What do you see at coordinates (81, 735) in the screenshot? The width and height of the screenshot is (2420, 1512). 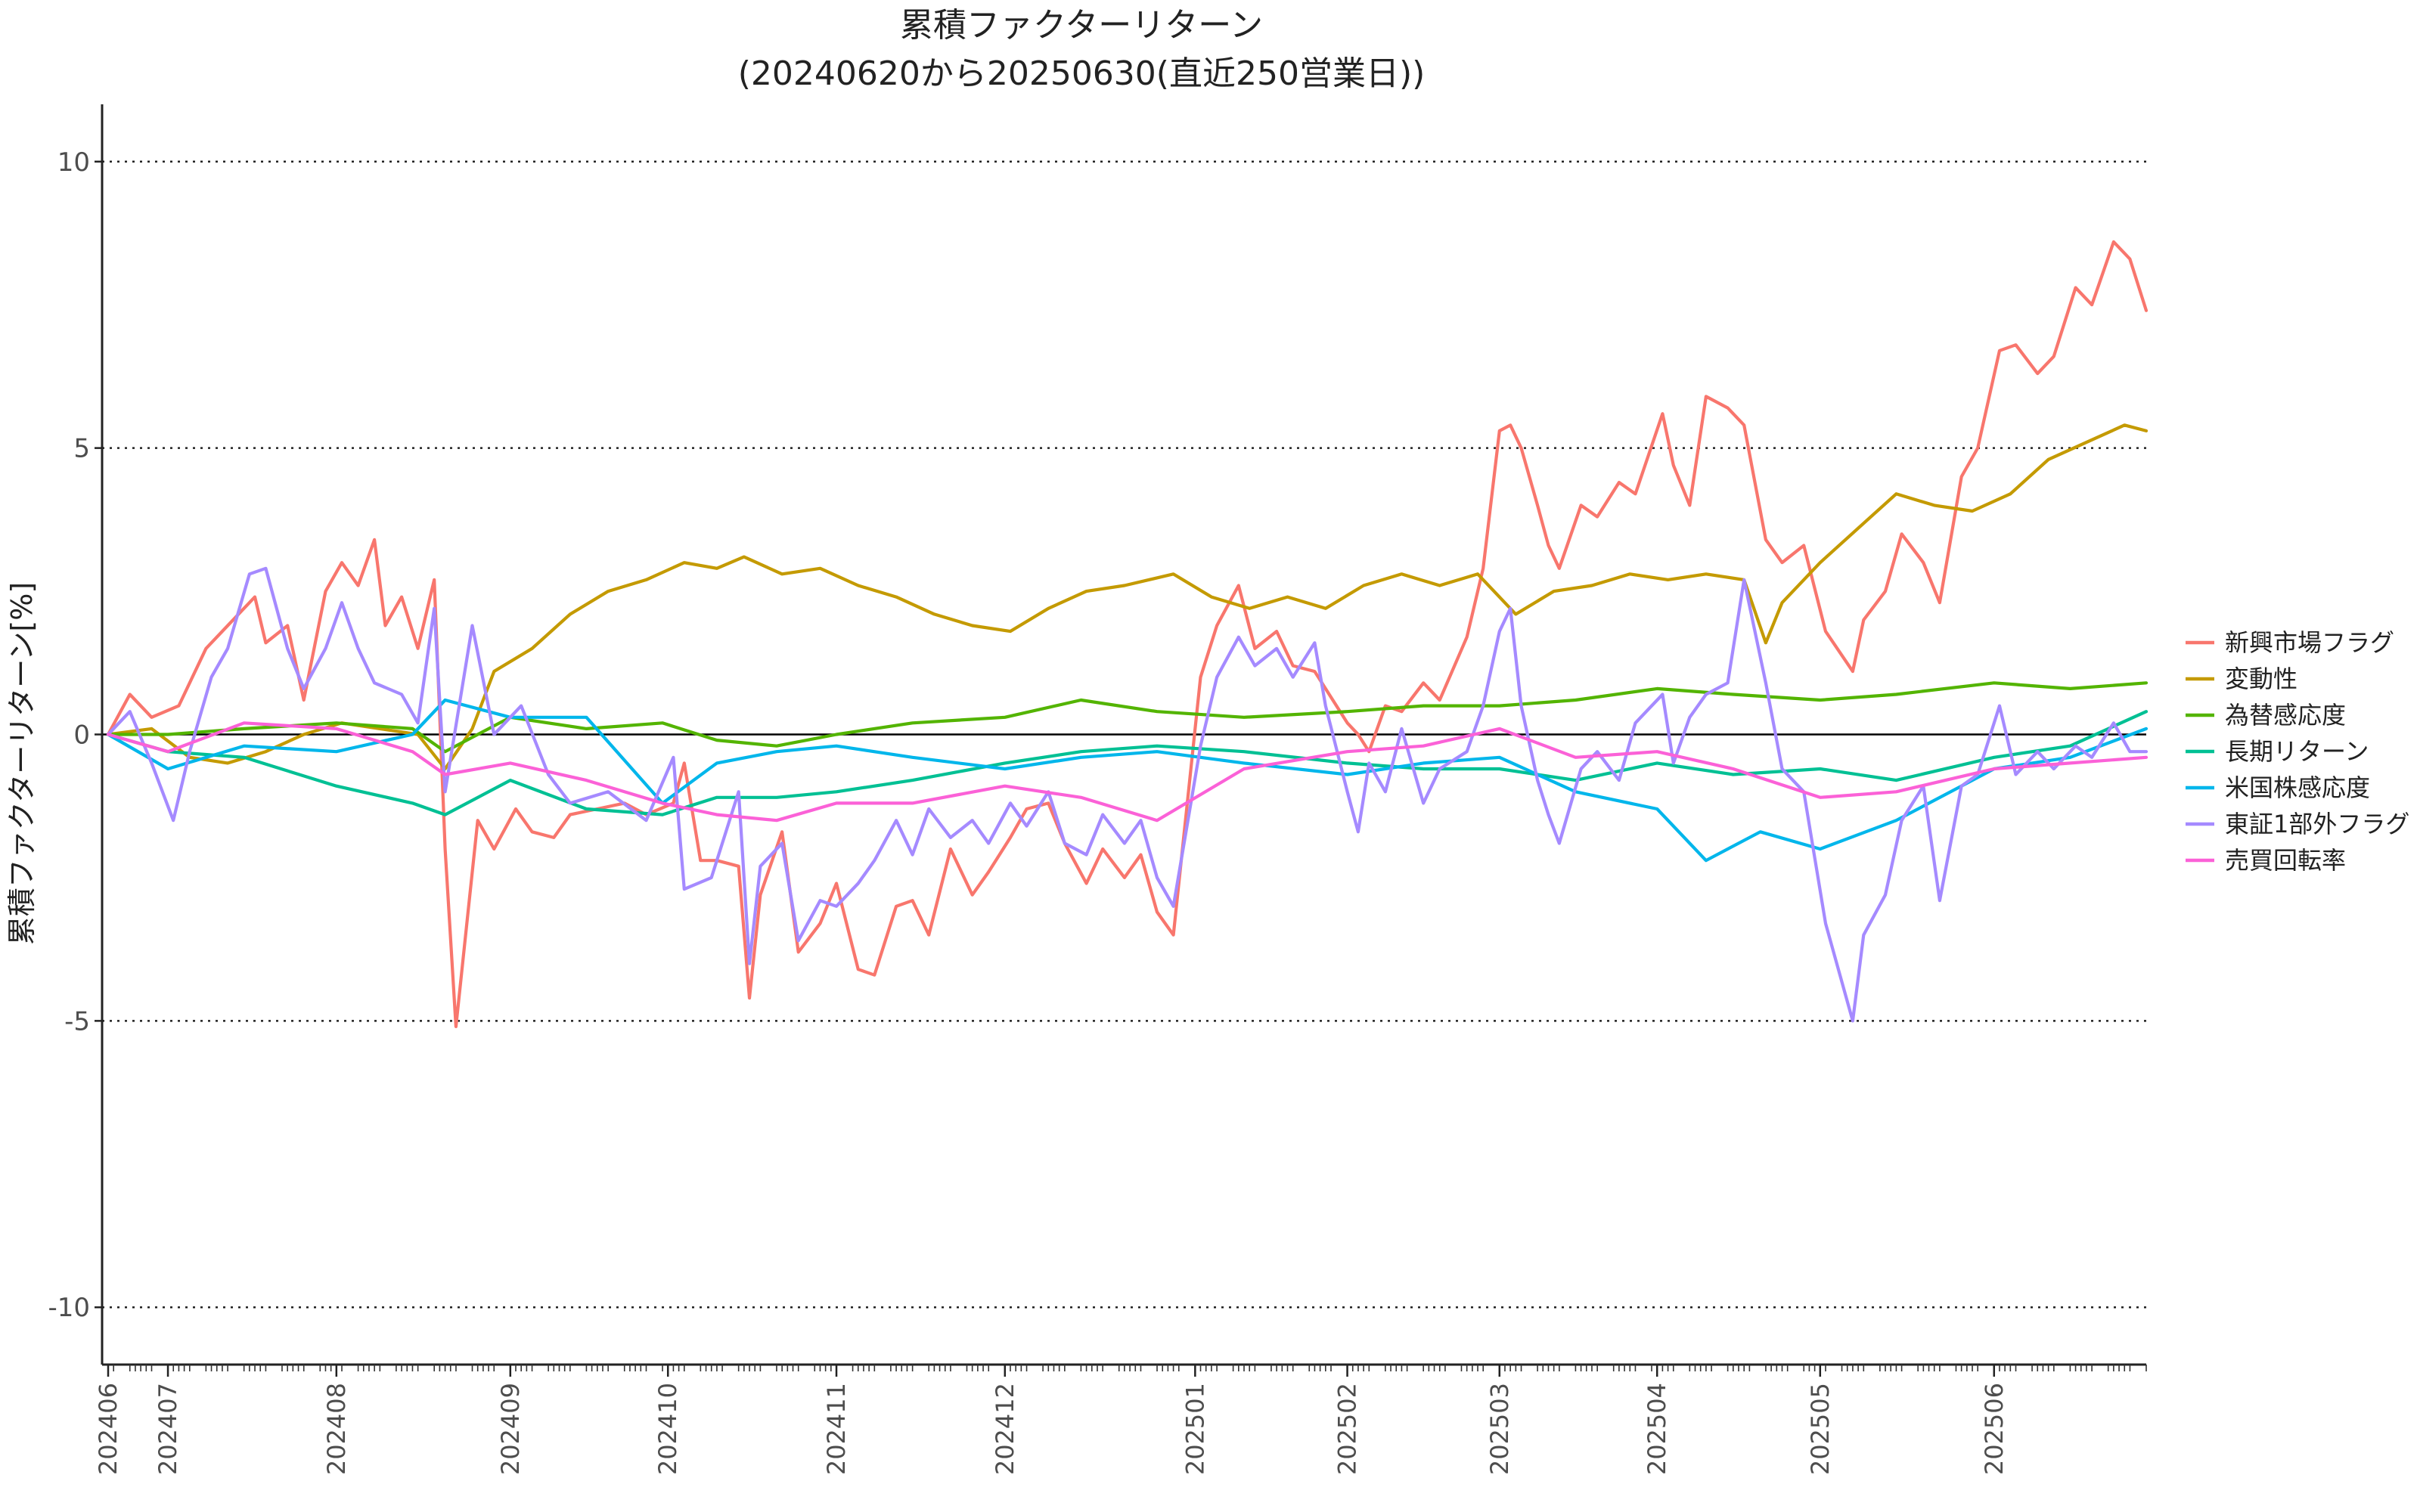 I see `y-tick-label: 0` at bounding box center [81, 735].